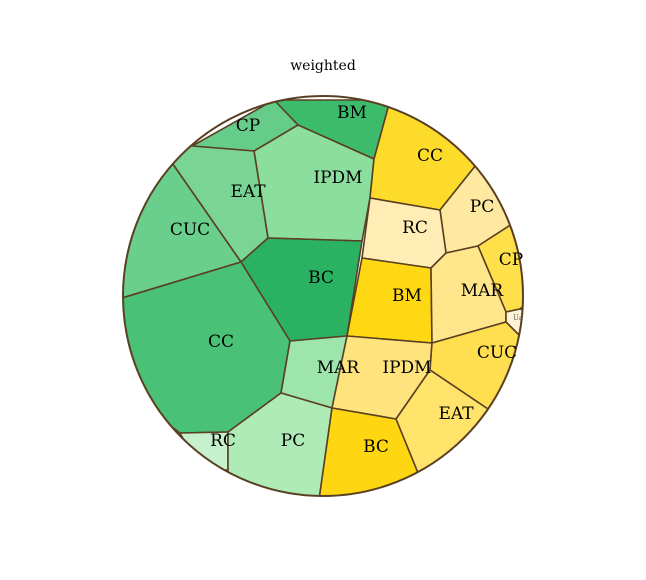  What do you see at coordinates (223, 441) in the screenshot?
I see `label-rc-green: RC` at bounding box center [223, 441].